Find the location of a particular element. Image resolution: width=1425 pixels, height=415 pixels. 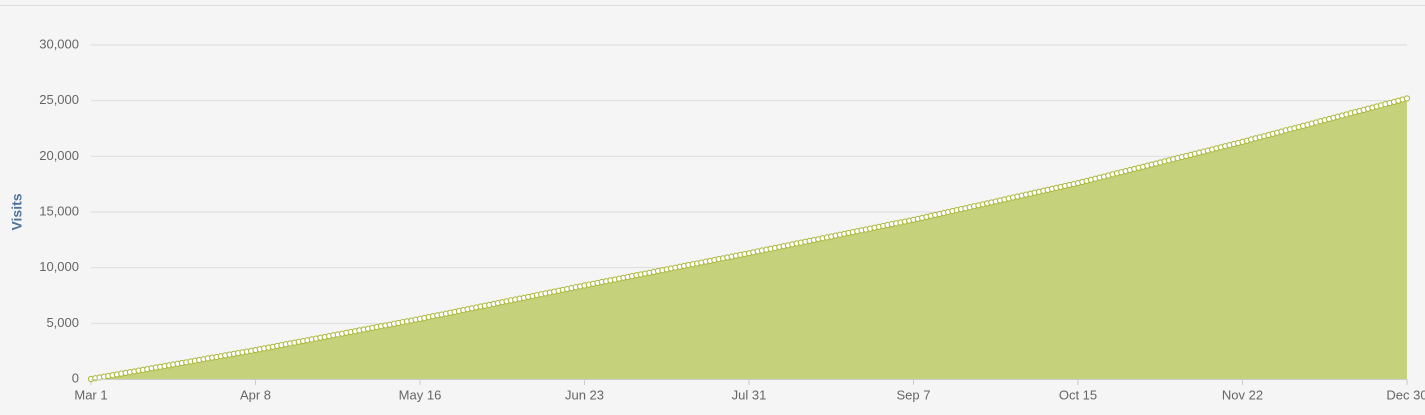

x-tick-label: Sep 7 is located at coordinates (914, 394).